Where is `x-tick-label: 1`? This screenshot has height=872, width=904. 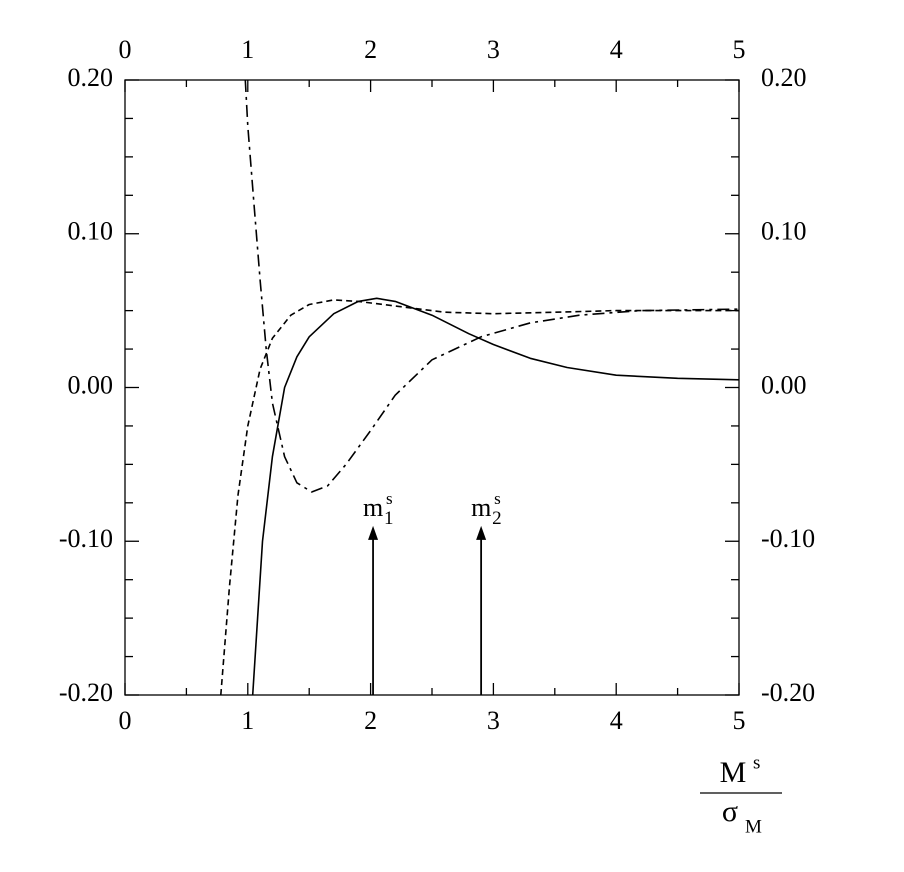
x-tick-label: 1 is located at coordinates (247, 720).